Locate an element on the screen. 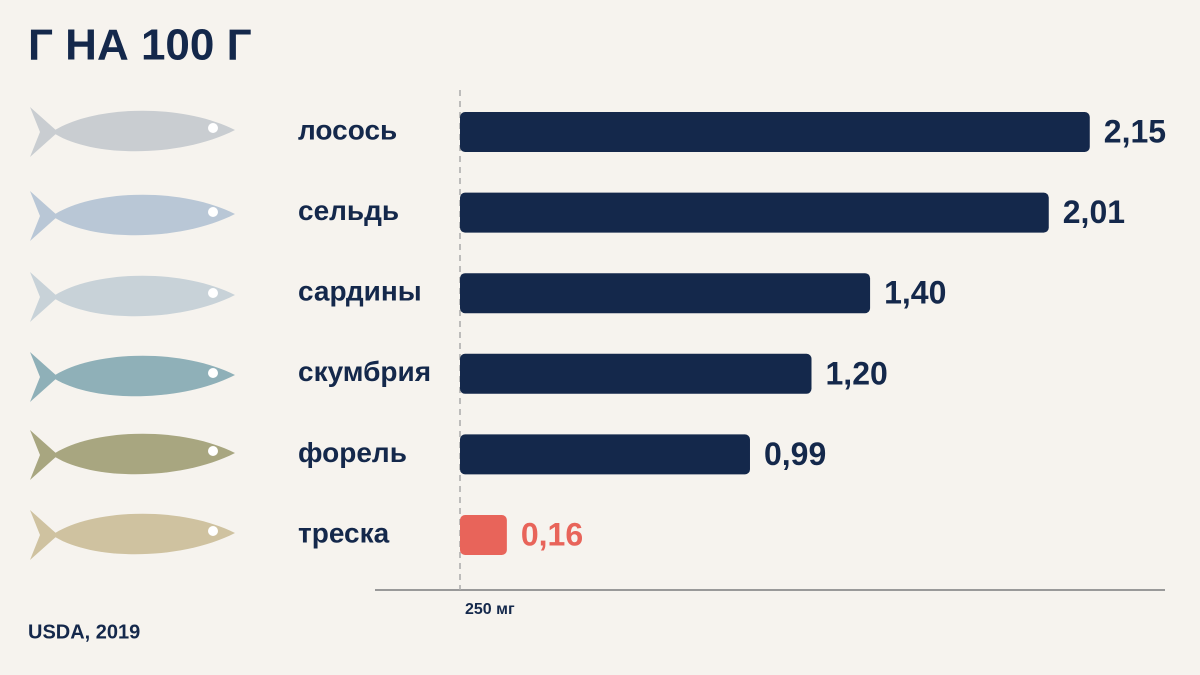 This screenshot has height=675, width=1200. x-tick-label: 250 мг is located at coordinates (490, 609).